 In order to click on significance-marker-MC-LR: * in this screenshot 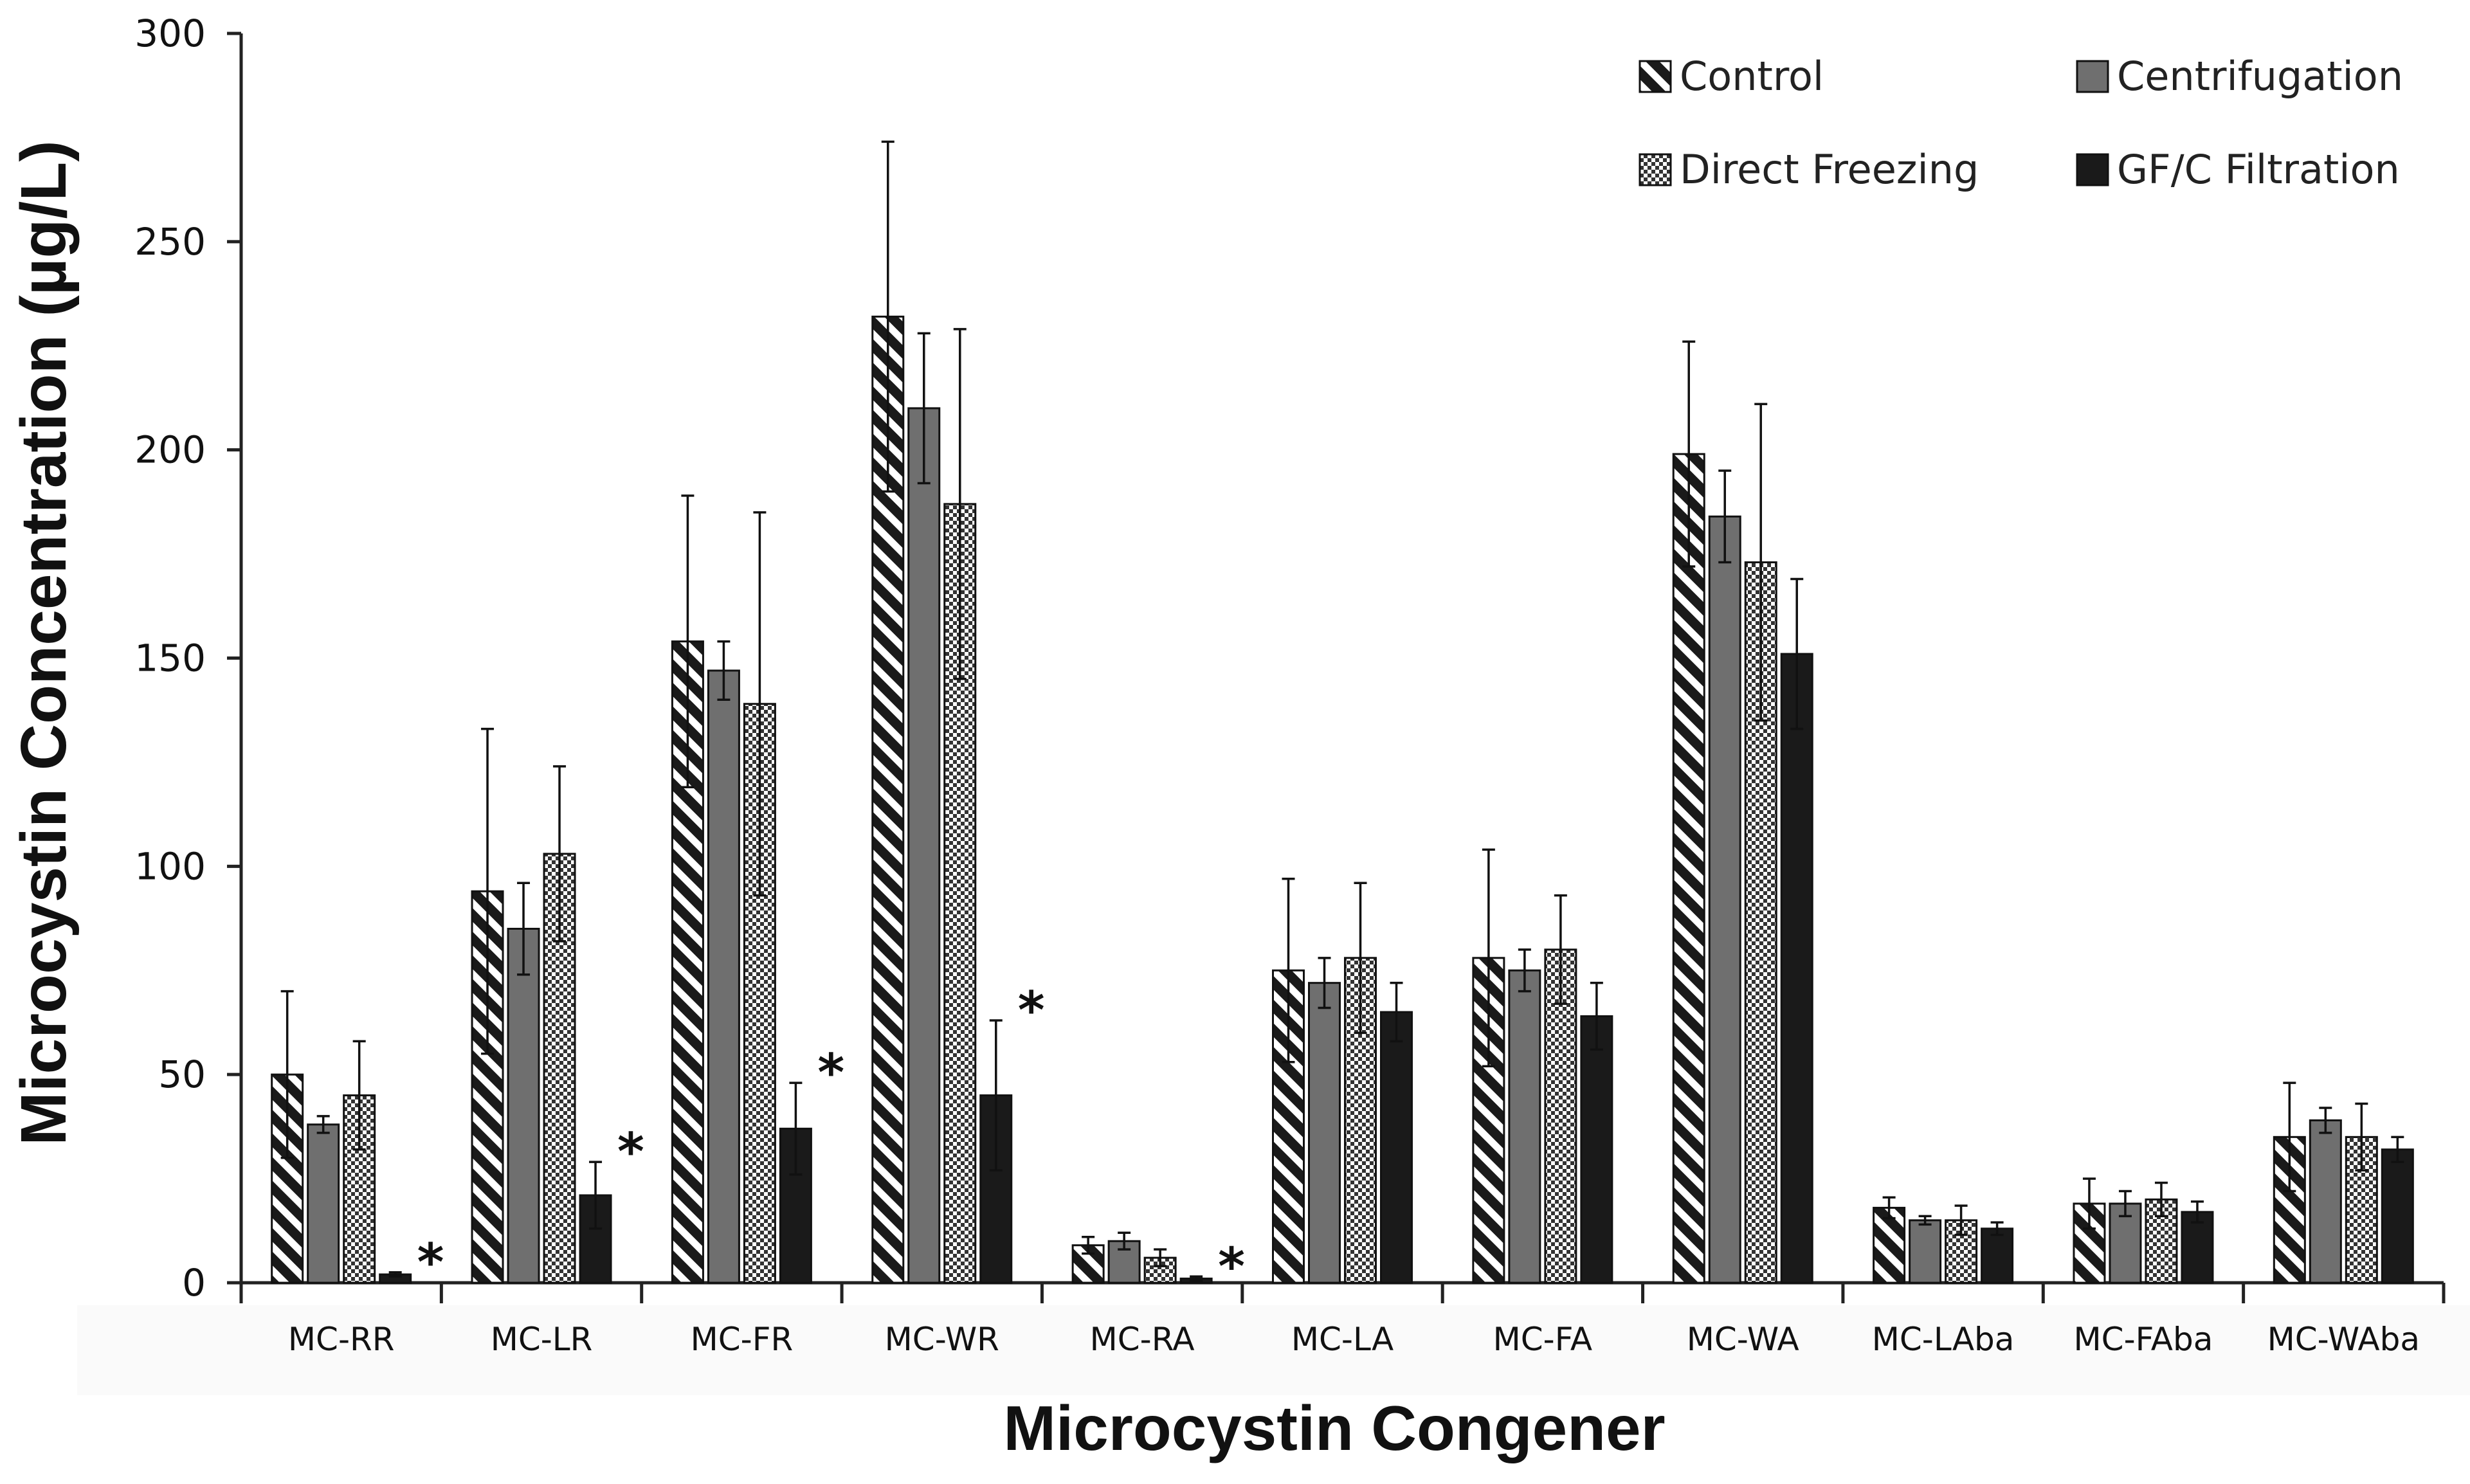, I will do `click(630, 1152)`.